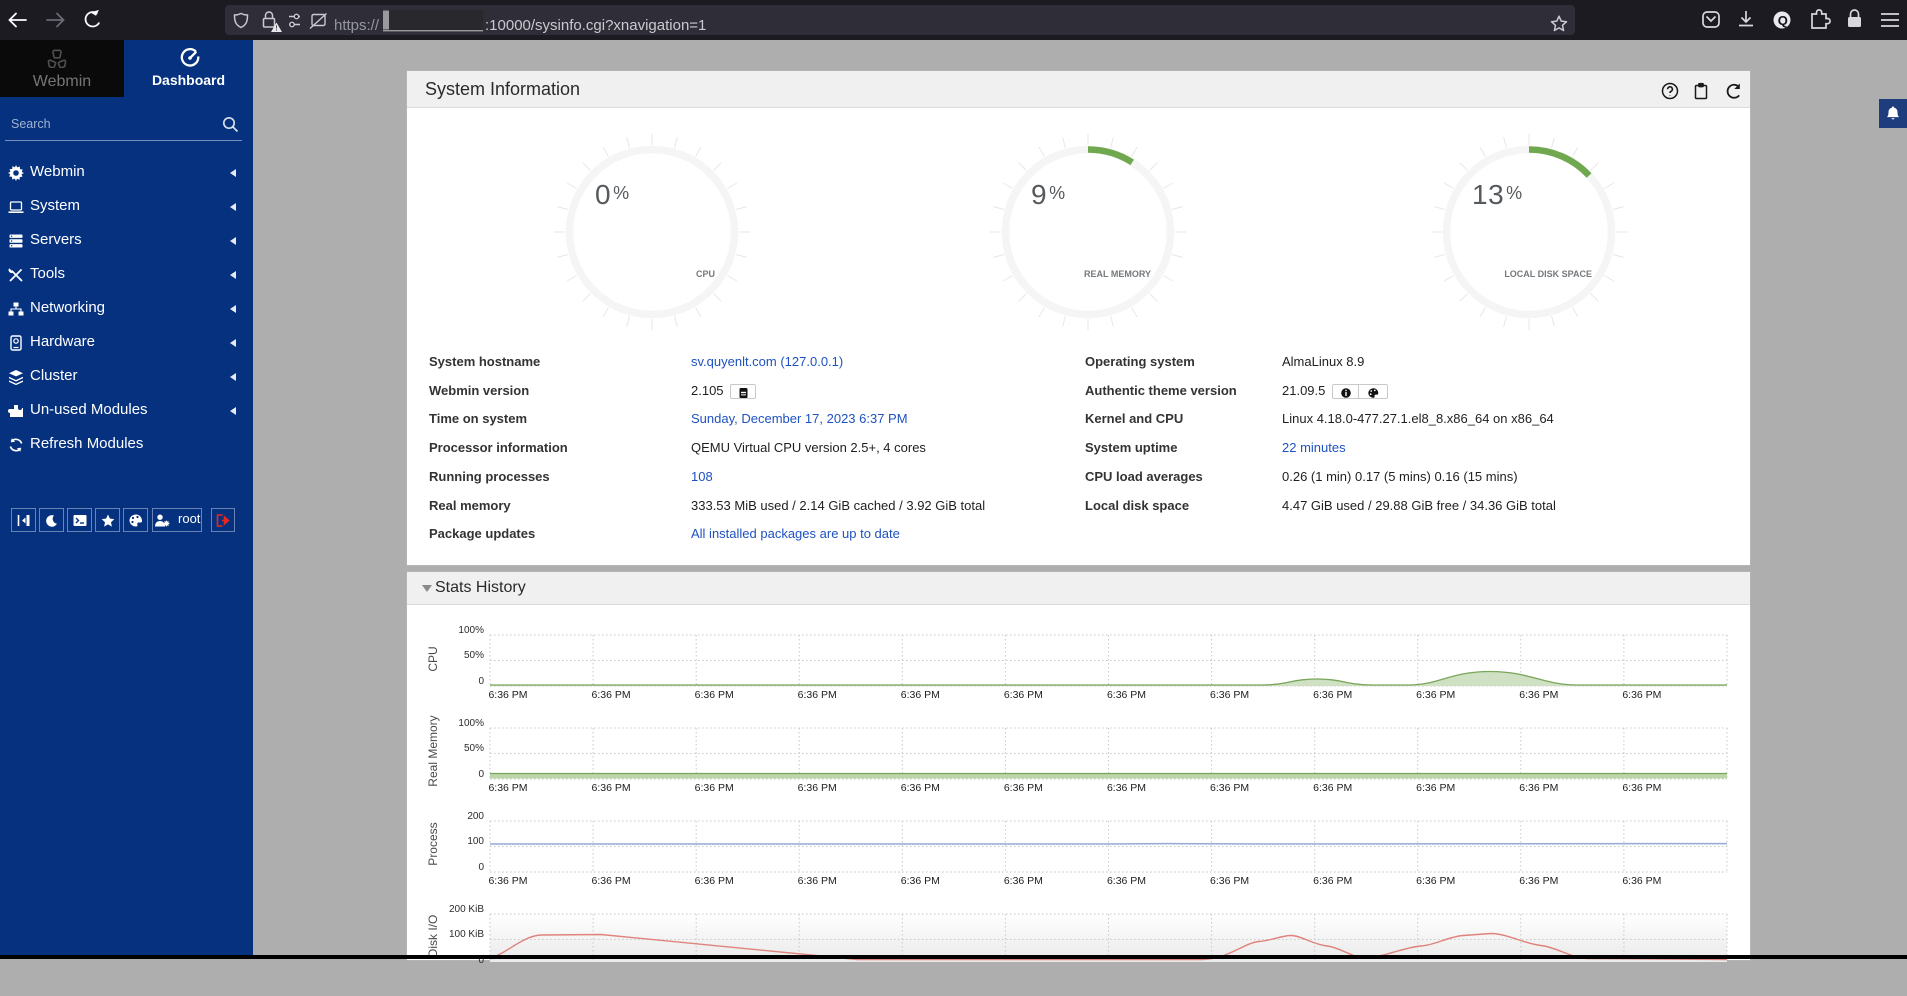  What do you see at coordinates (595, 25) in the screenshot?
I see `svg-text::10000/sysinfo.cgi?xnavigation: :10000/sysinfo.cgi?xnavigation=1` at bounding box center [595, 25].